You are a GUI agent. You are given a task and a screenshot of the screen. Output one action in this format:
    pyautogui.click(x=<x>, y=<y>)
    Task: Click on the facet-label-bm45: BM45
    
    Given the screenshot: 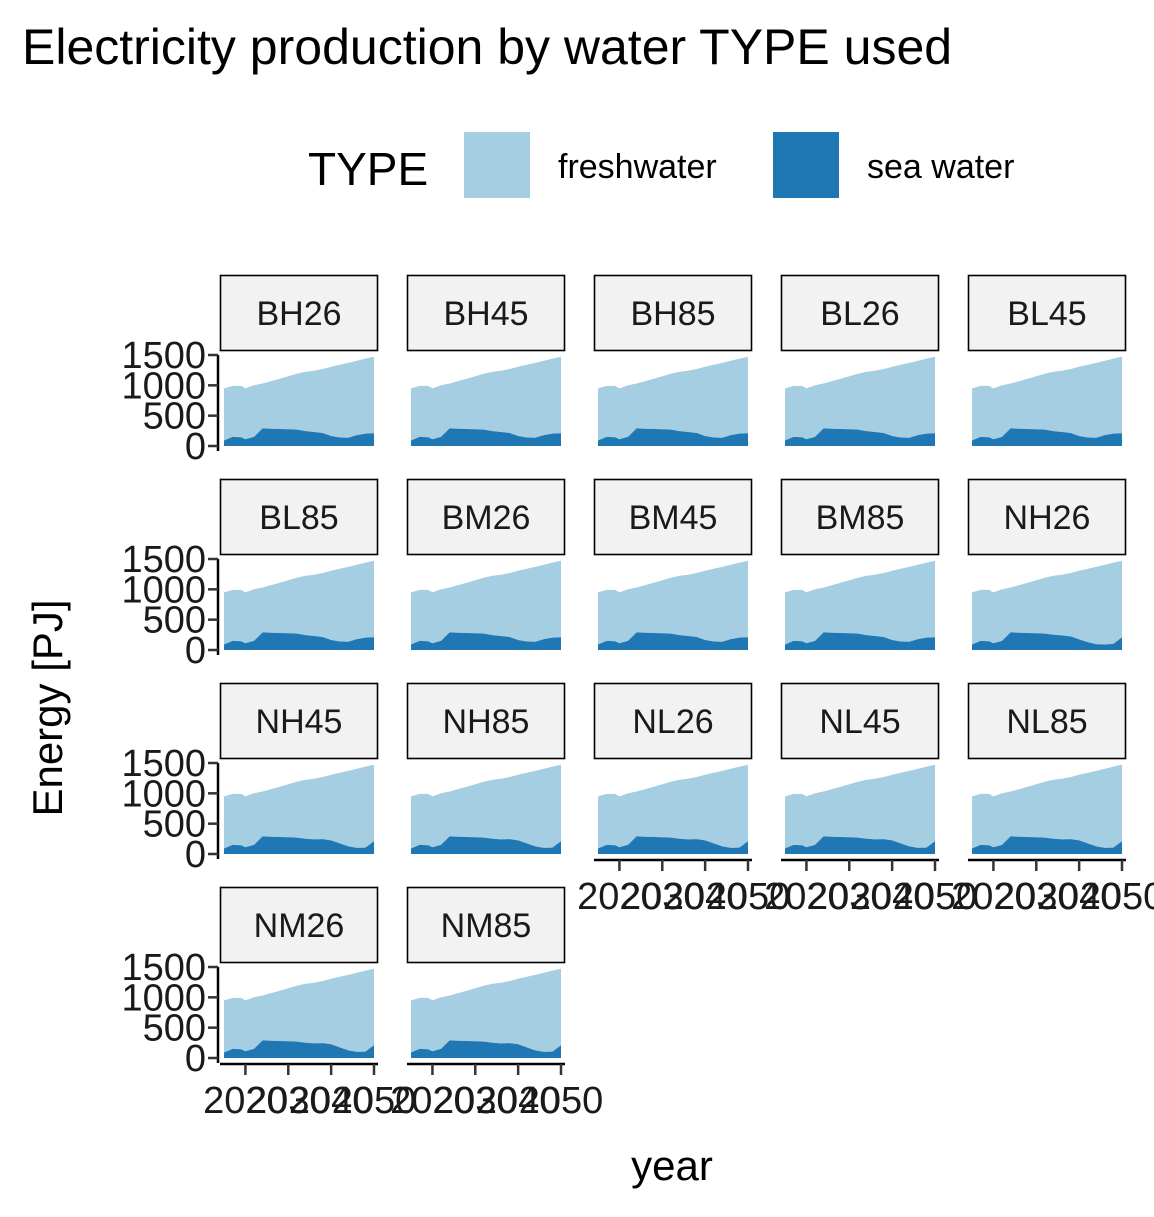 What is the action you would take?
    pyautogui.click(x=673, y=518)
    